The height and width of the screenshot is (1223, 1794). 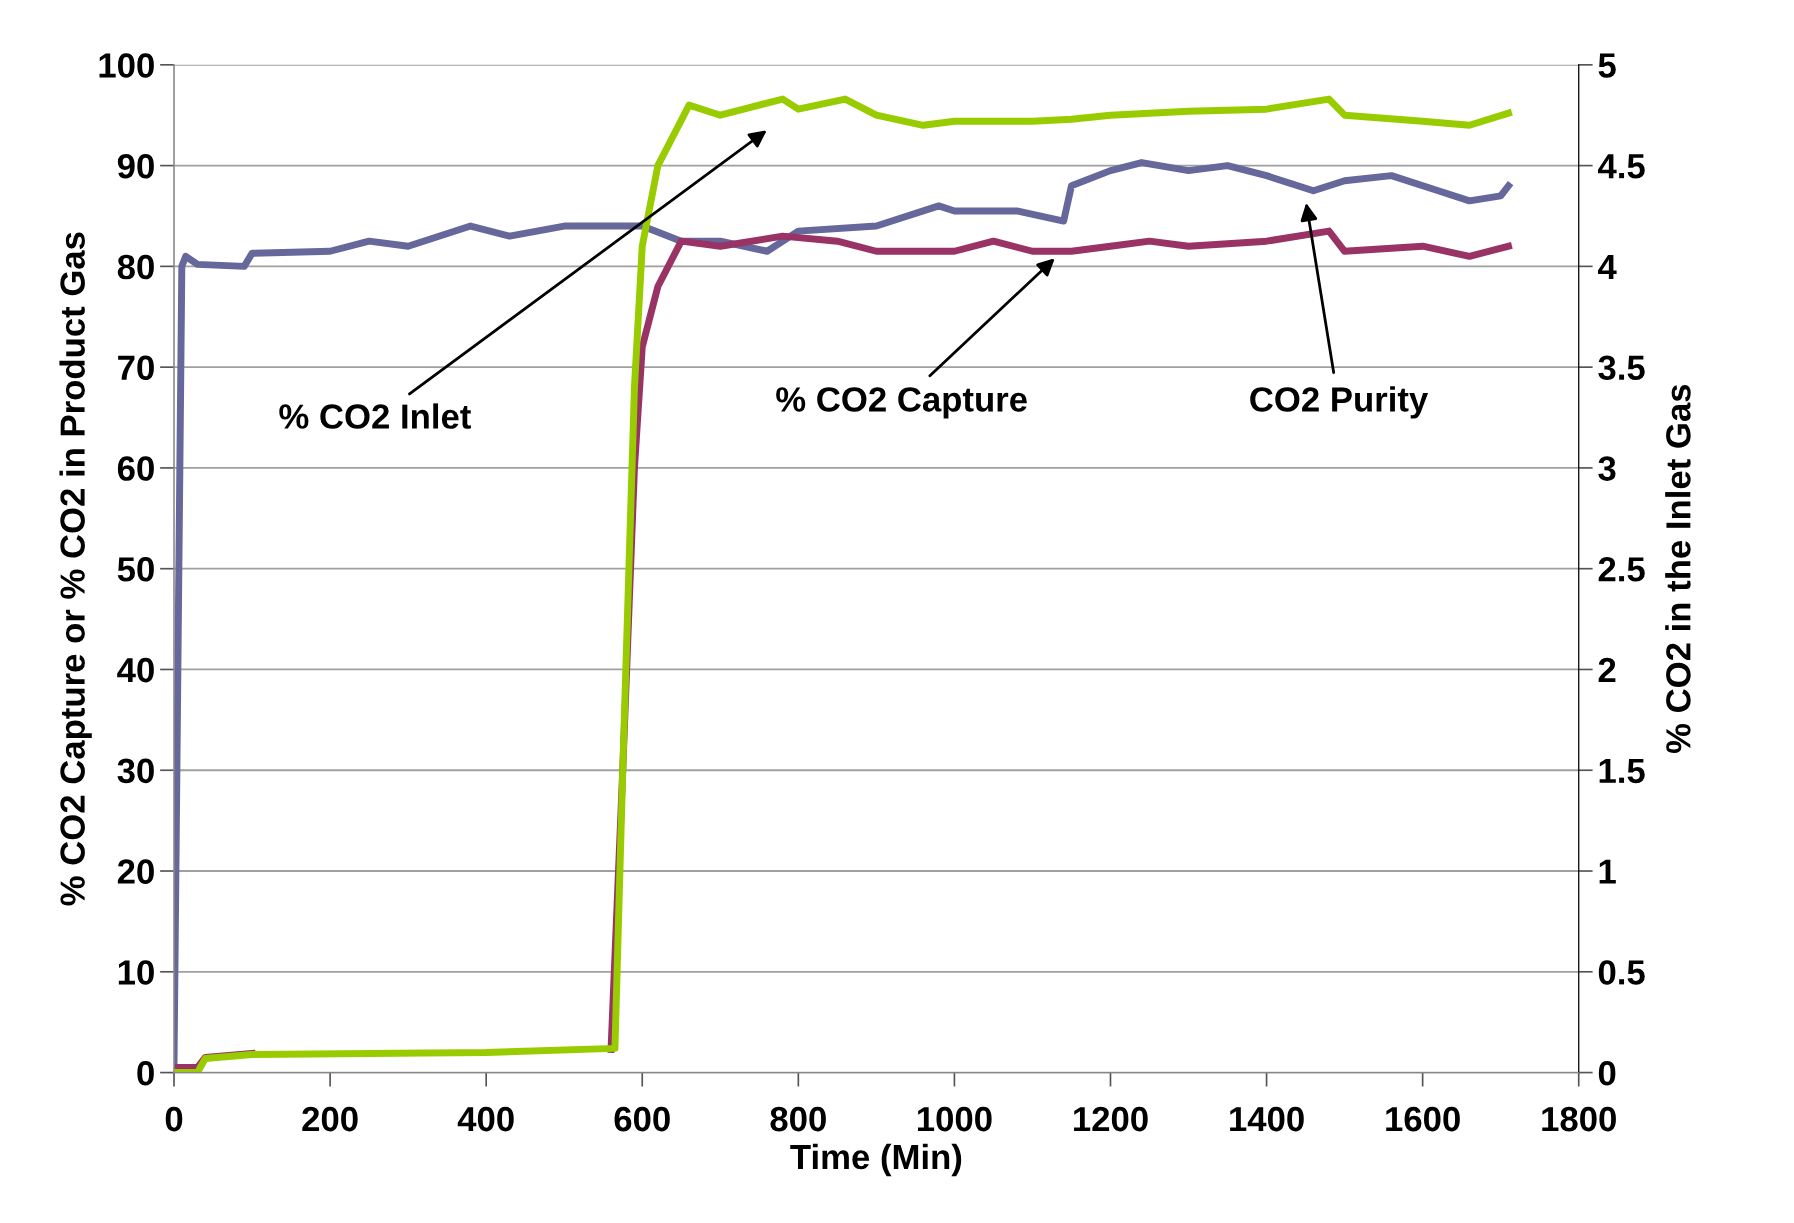 What do you see at coordinates (1339, 402) in the screenshot?
I see `annotation: CO2 Purity` at bounding box center [1339, 402].